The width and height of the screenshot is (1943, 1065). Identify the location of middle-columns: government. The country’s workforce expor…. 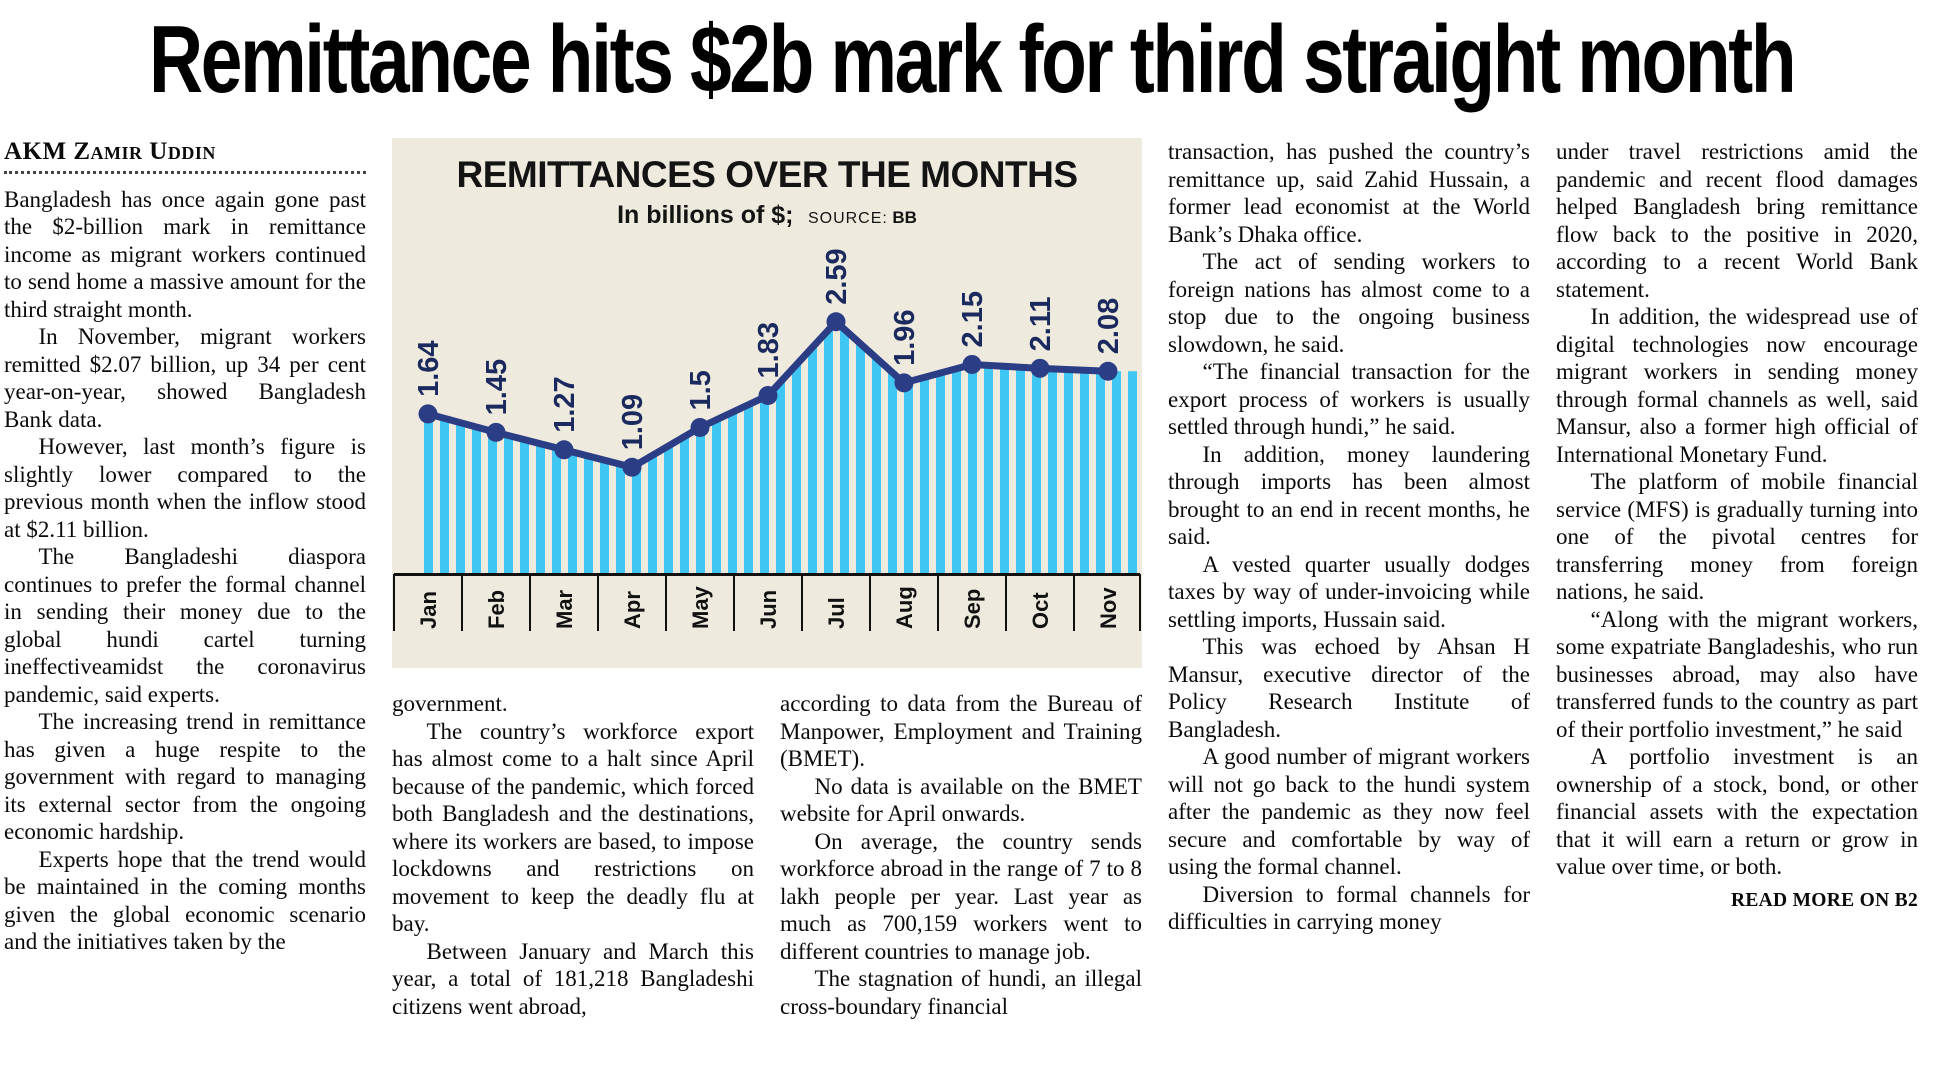
(767, 855).